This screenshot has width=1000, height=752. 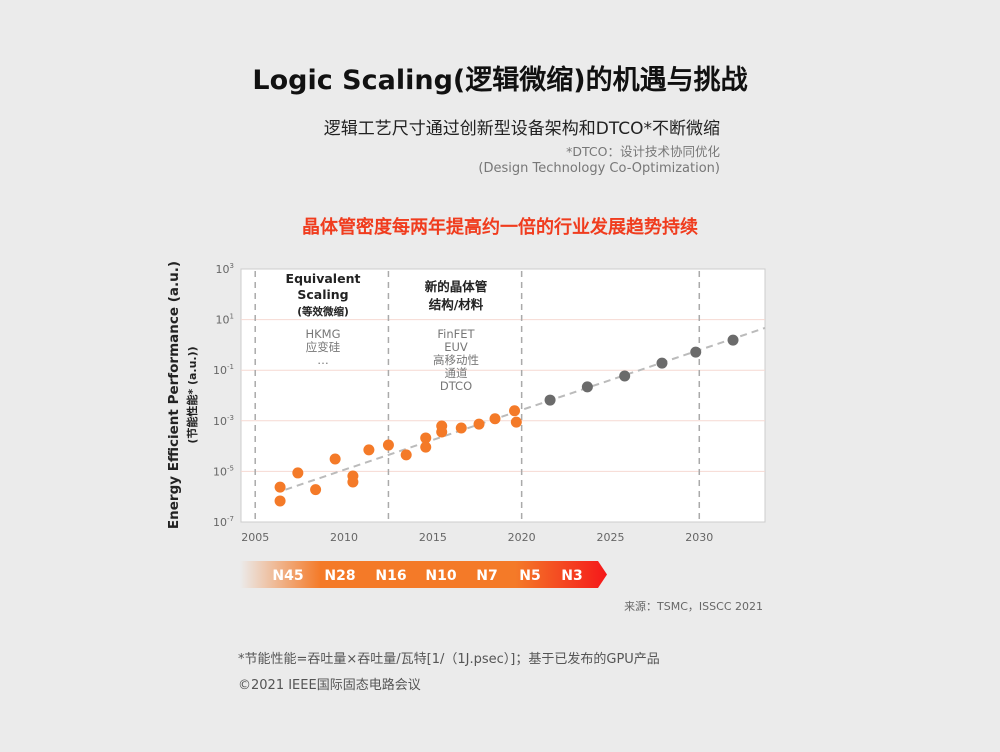 What do you see at coordinates (344, 537) in the screenshot?
I see `x-tick-label: 2010` at bounding box center [344, 537].